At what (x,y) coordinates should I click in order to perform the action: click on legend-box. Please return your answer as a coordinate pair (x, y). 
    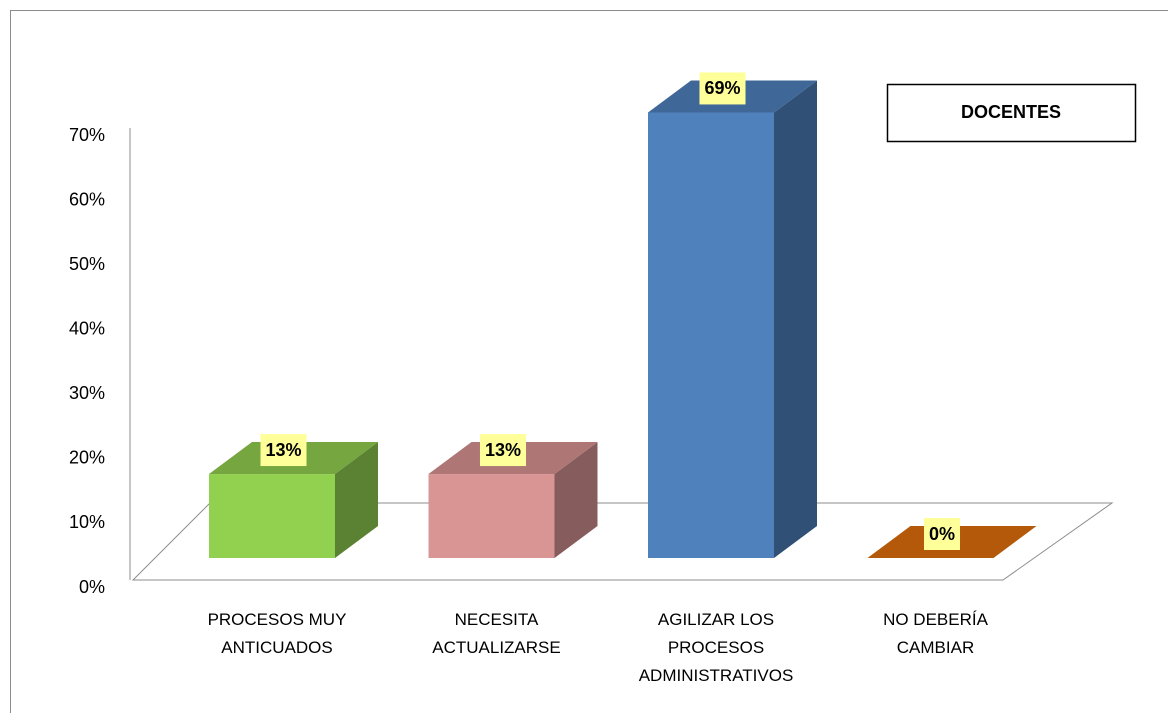
    Looking at the image, I should click on (1011, 113).